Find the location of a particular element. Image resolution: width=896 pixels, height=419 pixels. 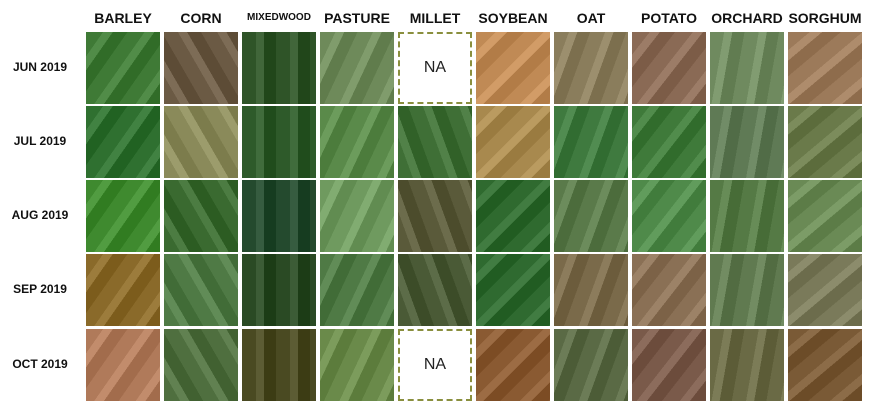

row-label-aug-2019: AUG 2019 is located at coordinates (40, 215).